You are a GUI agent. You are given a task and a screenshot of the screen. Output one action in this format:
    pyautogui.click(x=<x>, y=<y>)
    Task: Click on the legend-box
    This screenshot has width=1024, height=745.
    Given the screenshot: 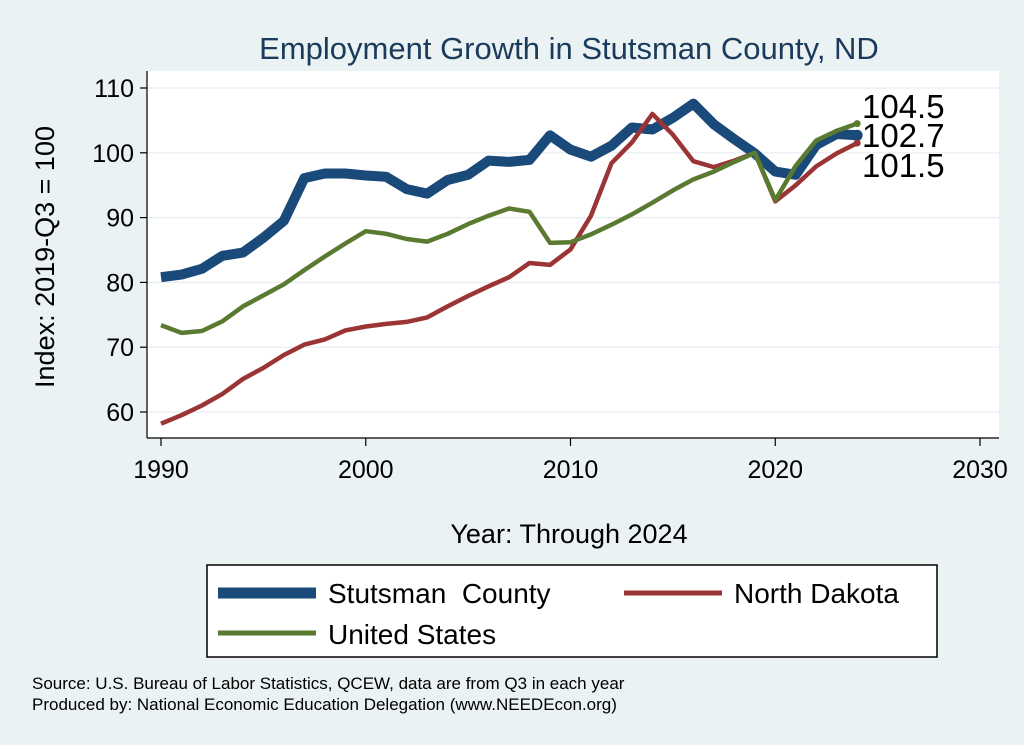 What is the action you would take?
    pyautogui.click(x=572, y=611)
    